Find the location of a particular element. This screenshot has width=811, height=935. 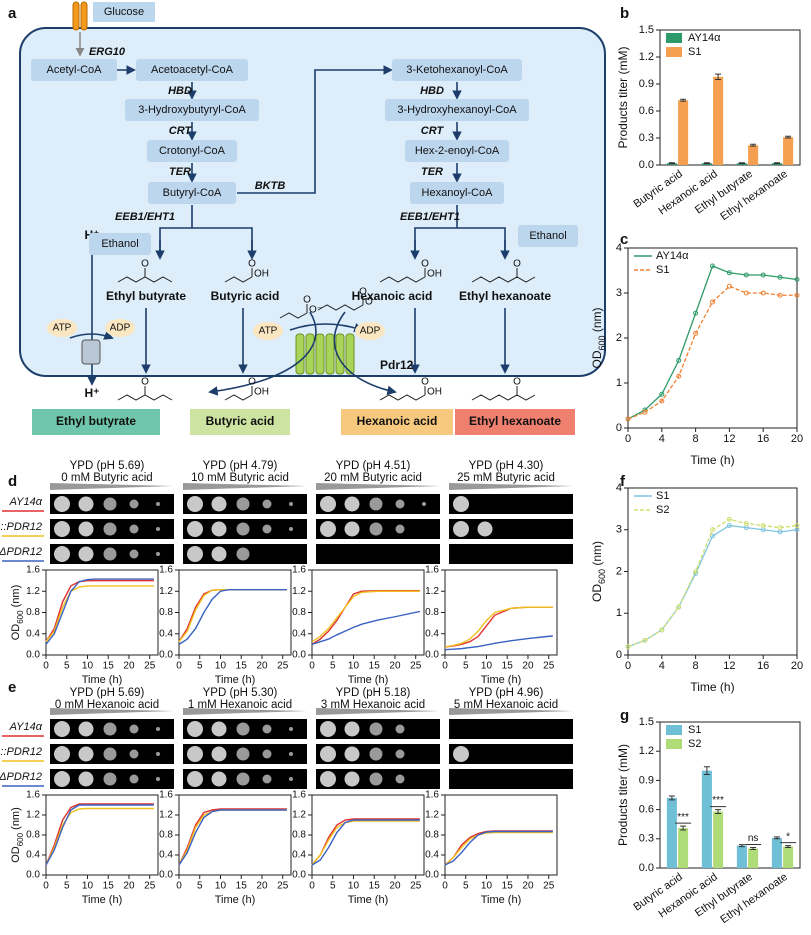

x-tick-label: 8 is located at coordinates (696, 666).